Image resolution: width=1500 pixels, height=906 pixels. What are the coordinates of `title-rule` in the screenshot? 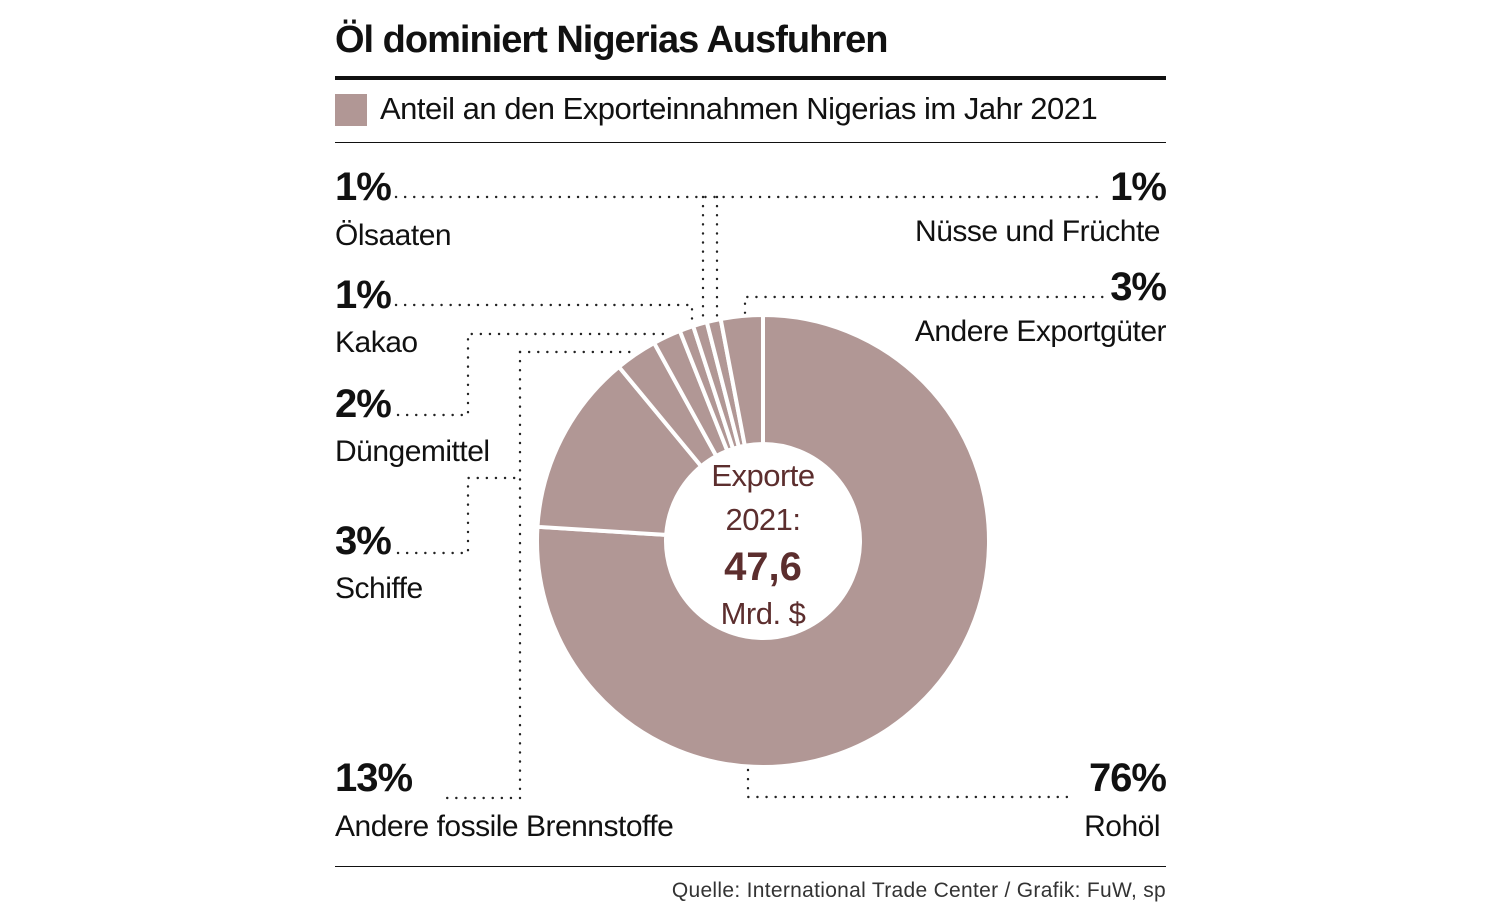 It's located at (750, 78).